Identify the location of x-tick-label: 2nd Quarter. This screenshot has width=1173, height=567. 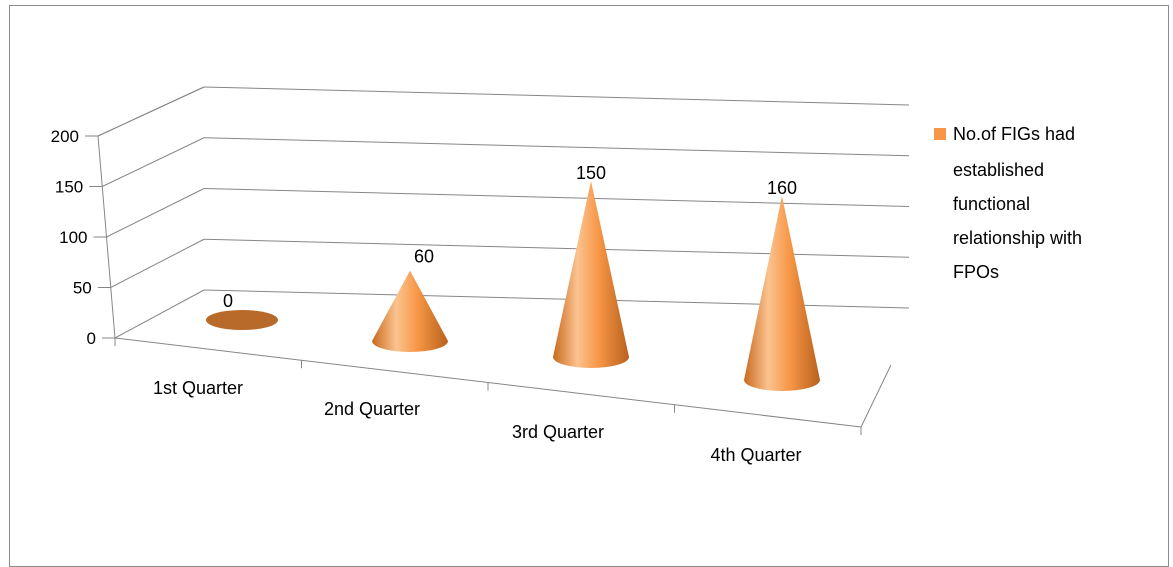
(372, 409).